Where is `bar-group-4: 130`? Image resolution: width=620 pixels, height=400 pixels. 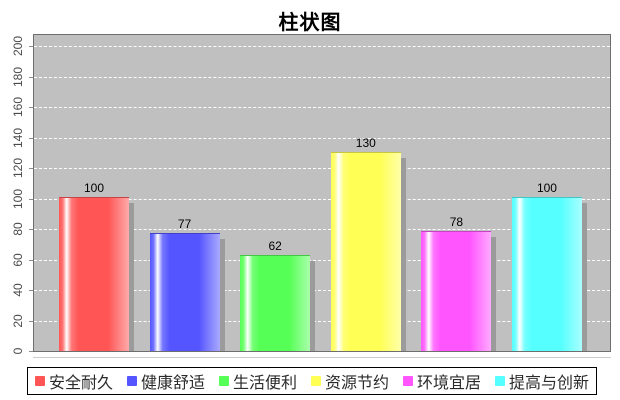 bar-group-4: 130 is located at coordinates (368, 243).